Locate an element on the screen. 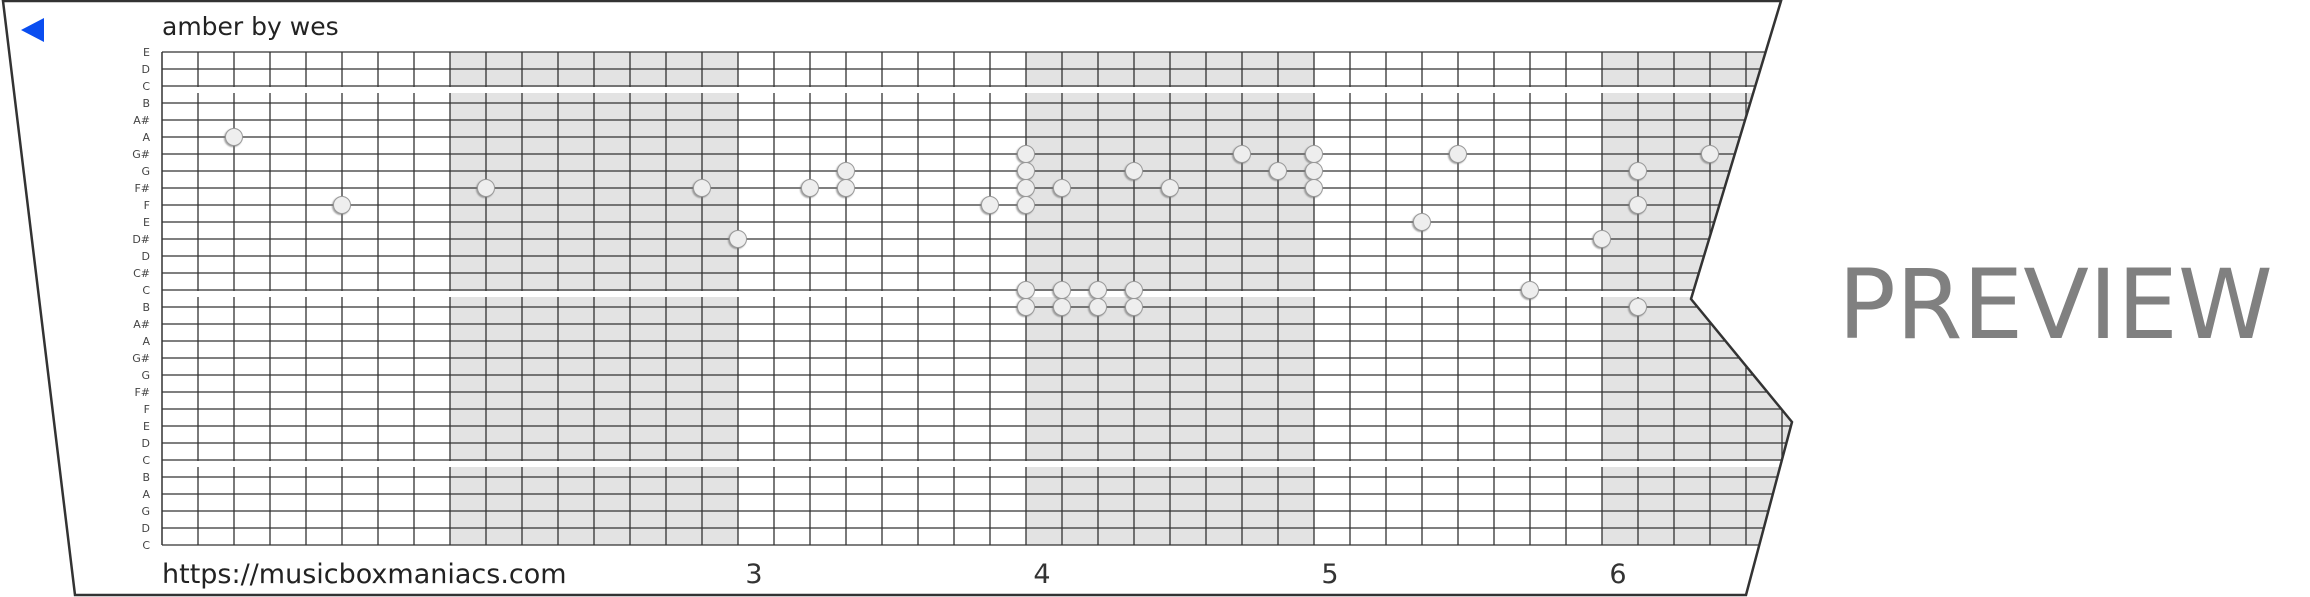 This screenshot has height=597, width=2310. back-icon is located at coordinates (32, 30).